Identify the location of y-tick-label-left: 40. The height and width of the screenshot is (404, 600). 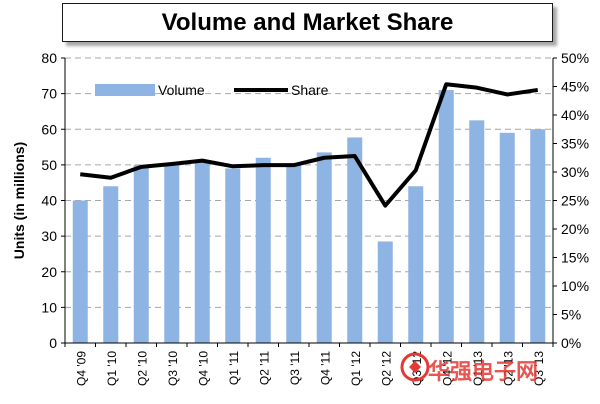
(49, 201).